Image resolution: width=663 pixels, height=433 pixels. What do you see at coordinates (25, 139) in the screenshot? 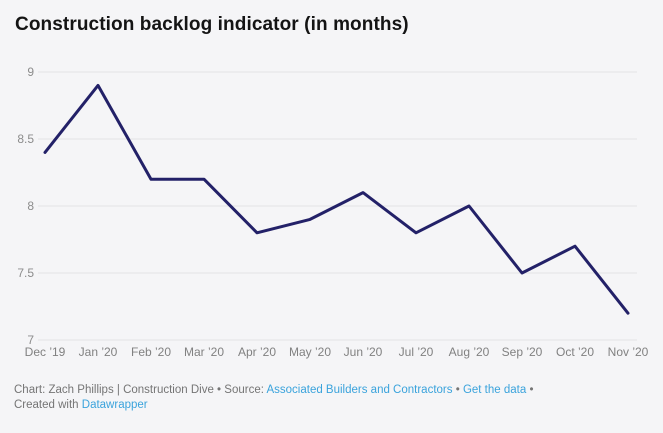
I see `y-axis-tick-label: 8.5` at bounding box center [25, 139].